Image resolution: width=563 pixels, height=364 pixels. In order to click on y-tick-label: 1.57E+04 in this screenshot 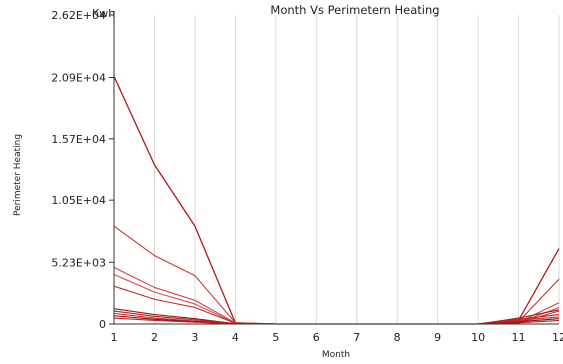, I will do `click(78, 139)`.